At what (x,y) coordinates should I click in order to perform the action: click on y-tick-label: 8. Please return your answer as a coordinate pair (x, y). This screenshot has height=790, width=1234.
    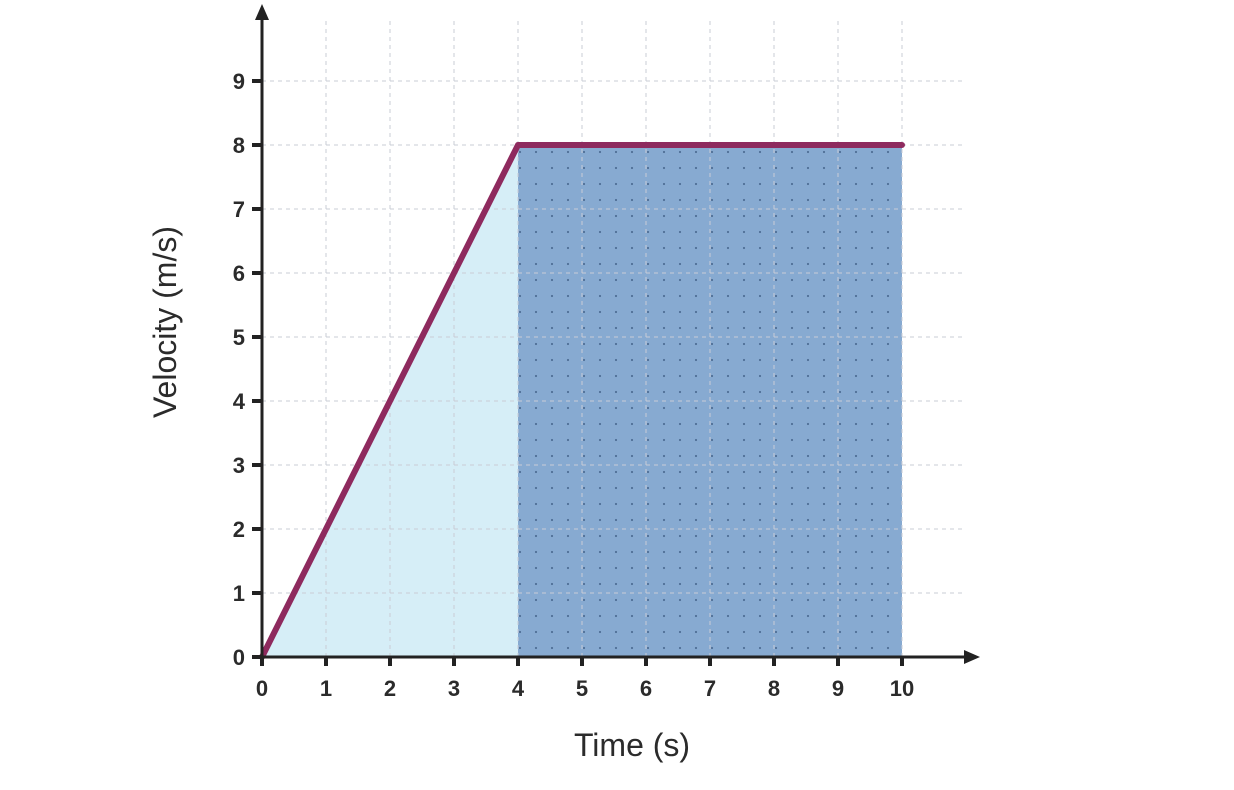
    Looking at the image, I should click on (239, 145).